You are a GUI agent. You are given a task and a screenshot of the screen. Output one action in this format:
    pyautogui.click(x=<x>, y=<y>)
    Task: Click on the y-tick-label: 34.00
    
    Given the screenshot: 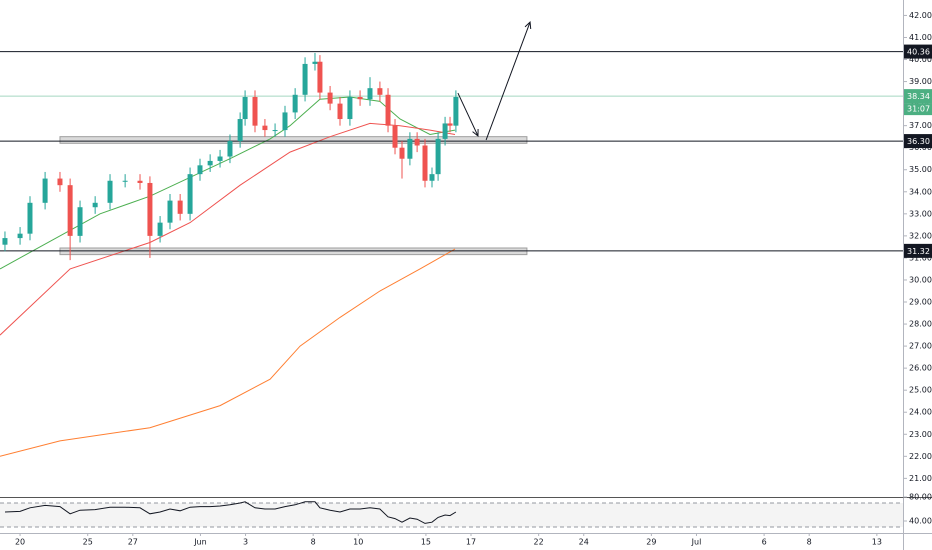 What is the action you would take?
    pyautogui.click(x=920, y=191)
    